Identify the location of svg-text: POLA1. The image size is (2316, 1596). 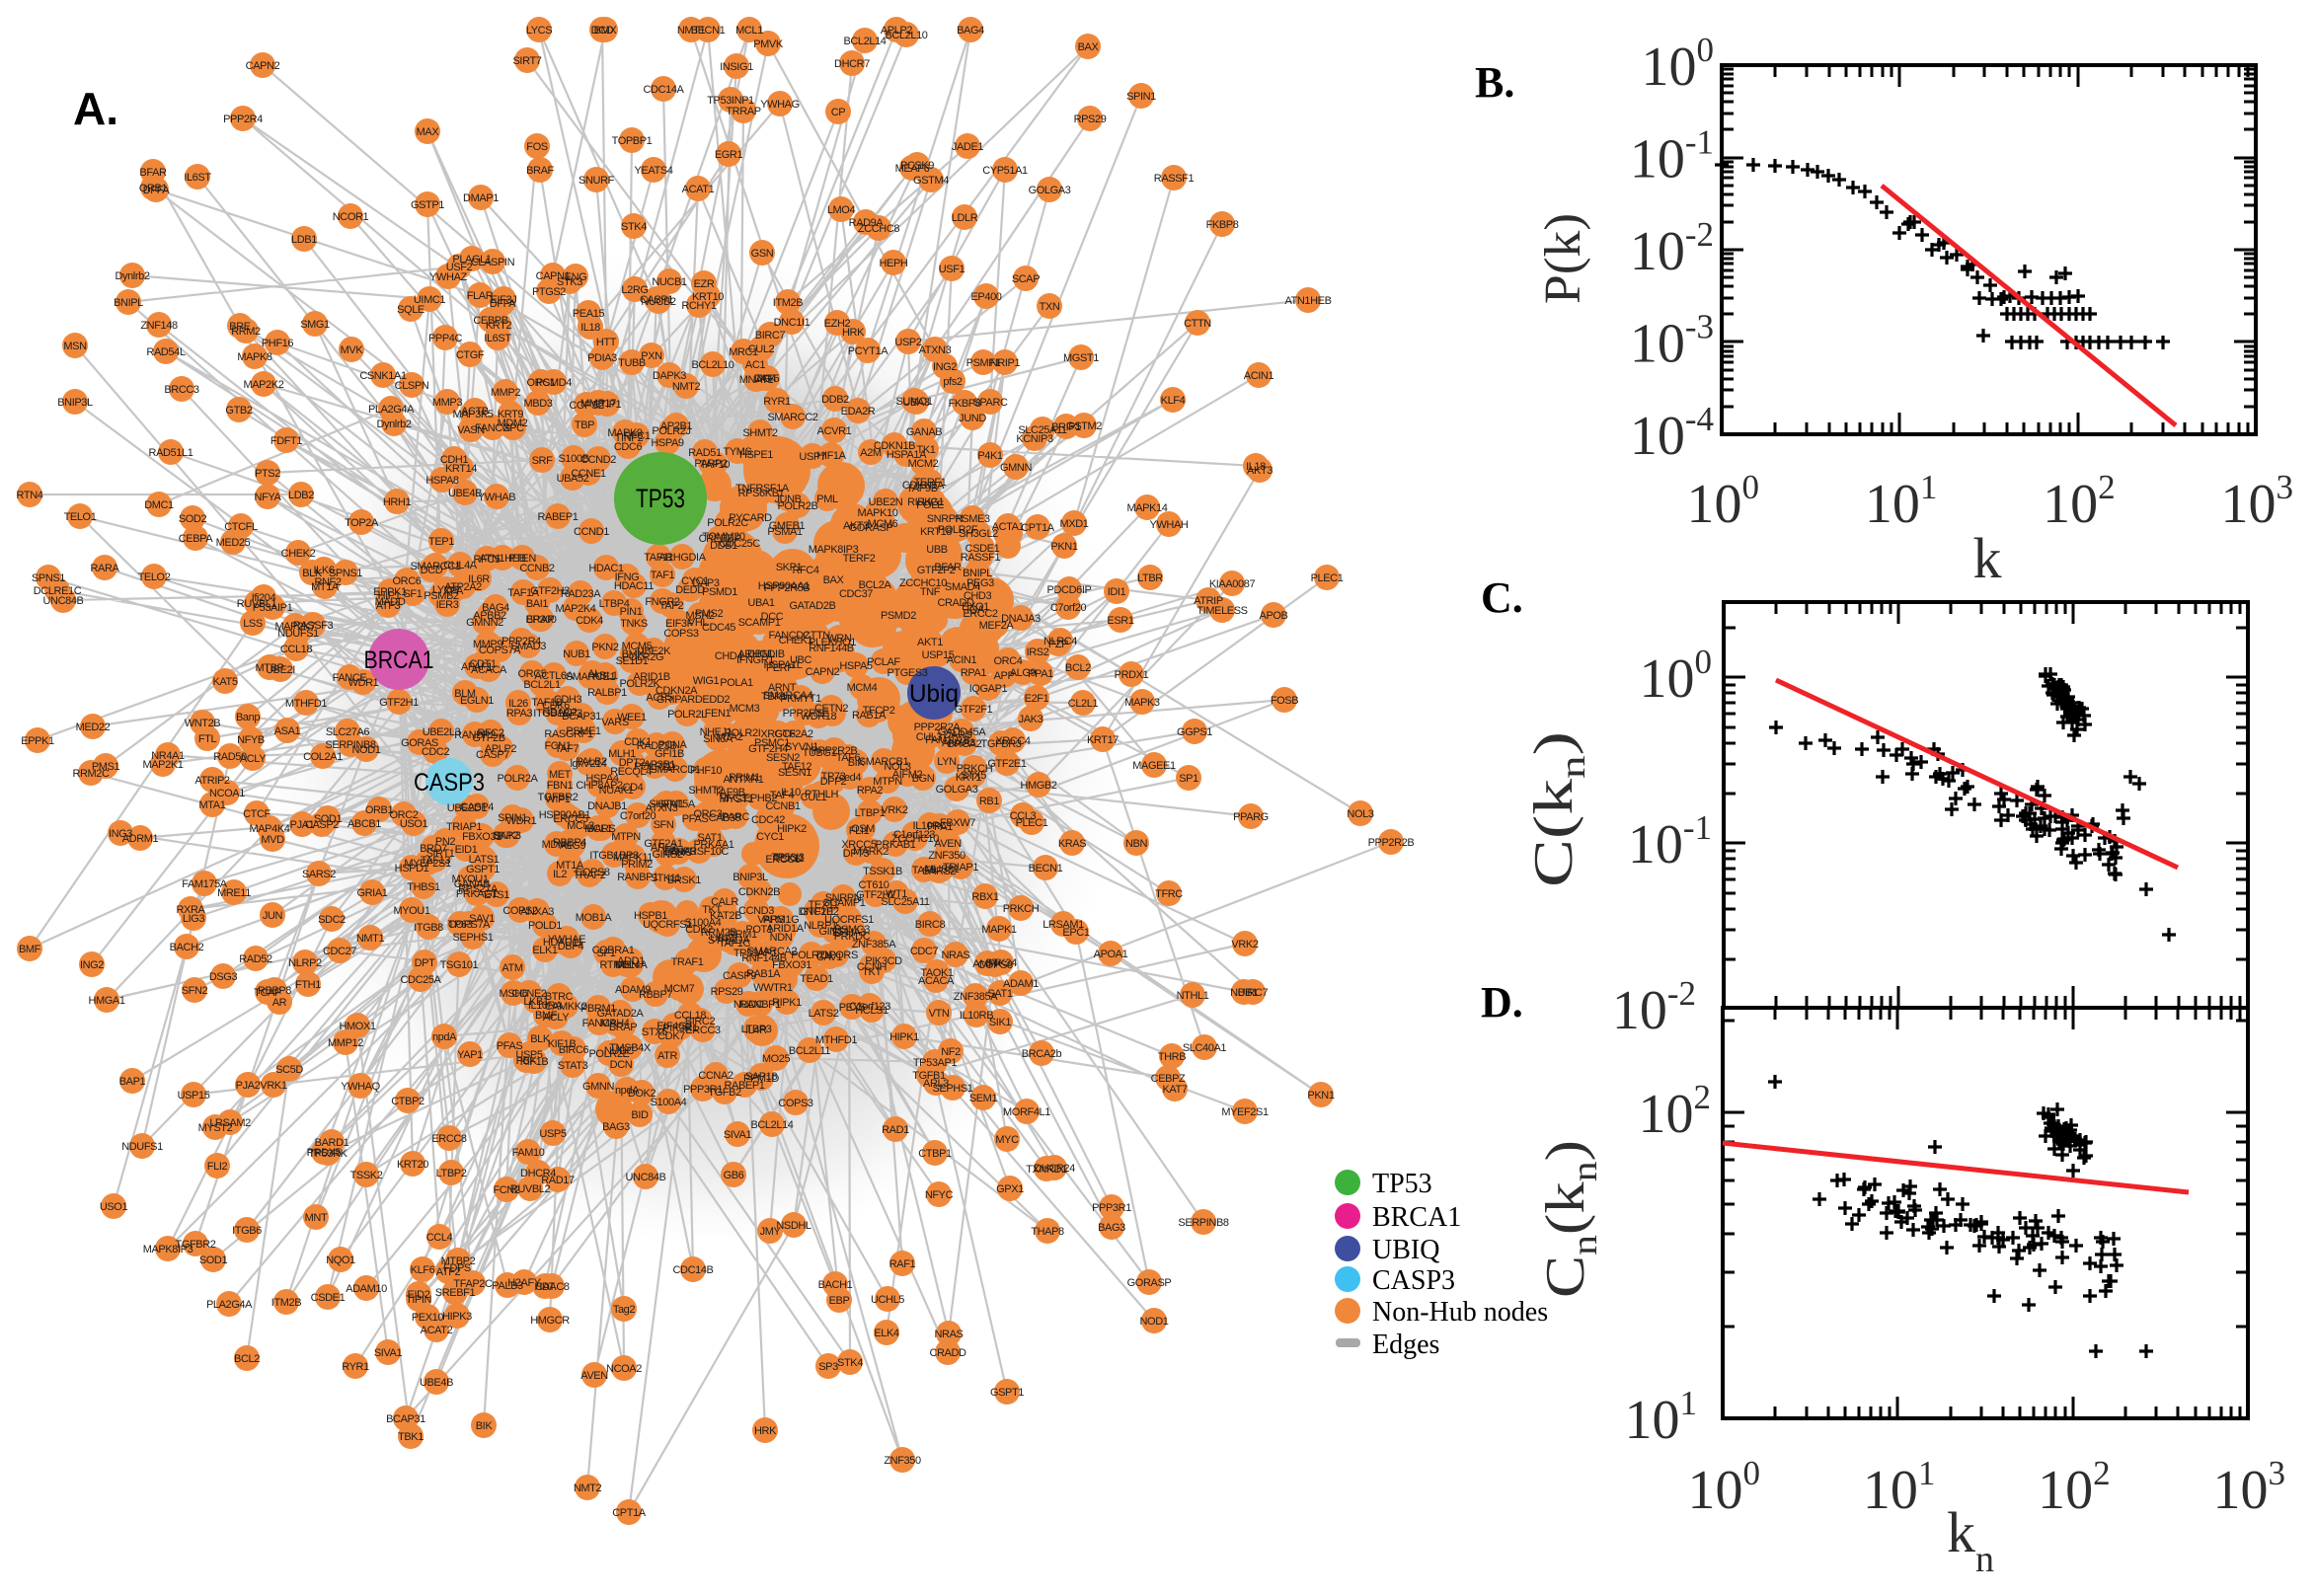
(736, 683).